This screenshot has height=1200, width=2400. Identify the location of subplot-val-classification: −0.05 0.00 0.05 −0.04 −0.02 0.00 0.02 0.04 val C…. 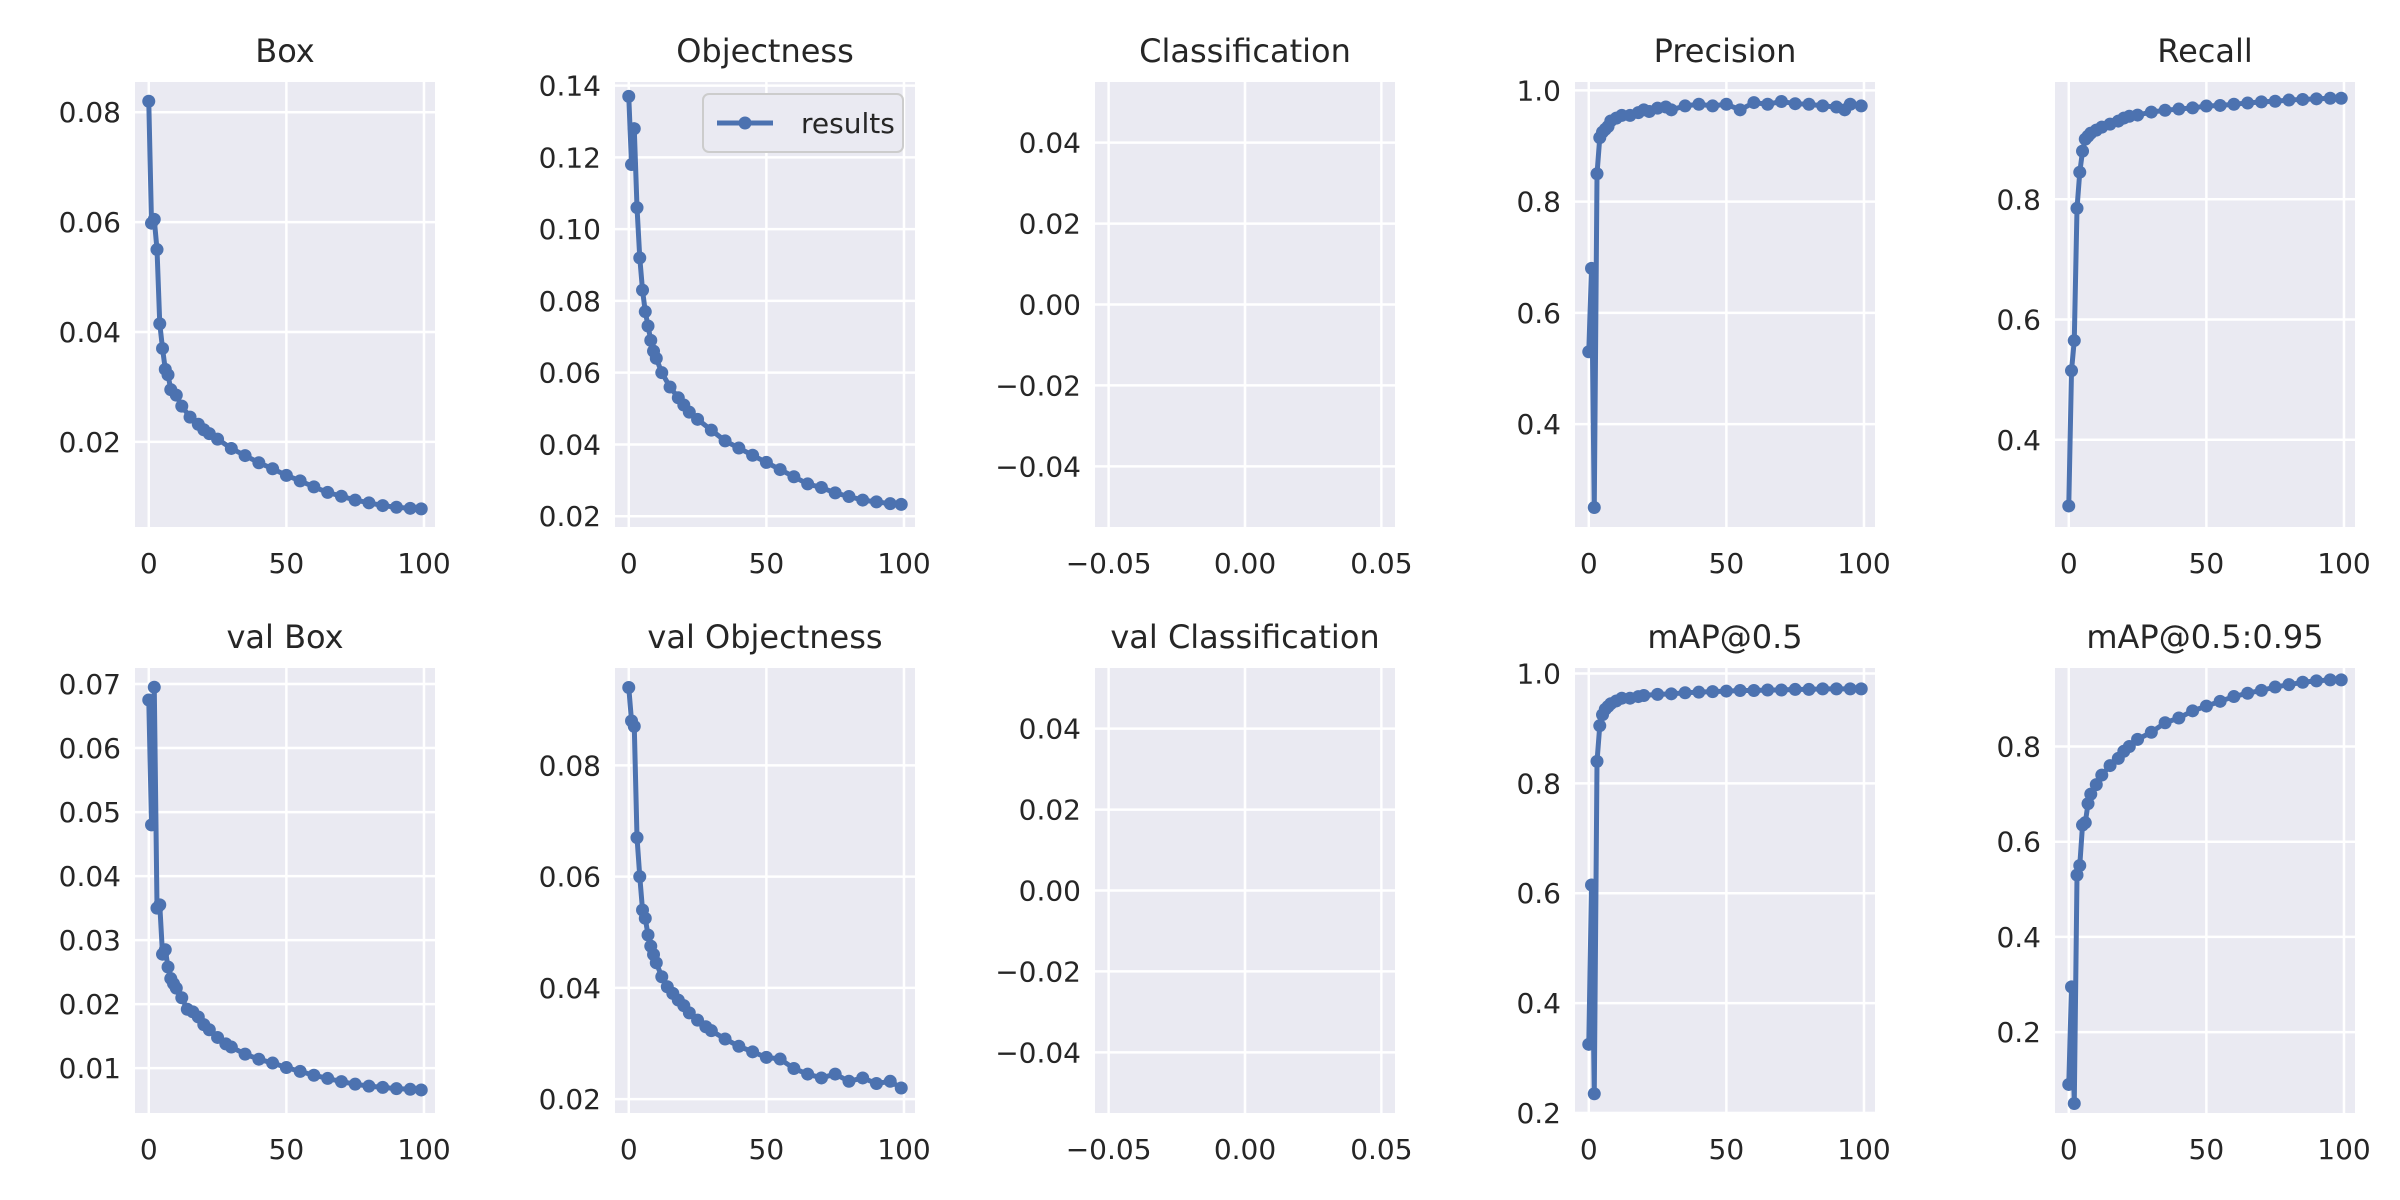
(1203, 892).